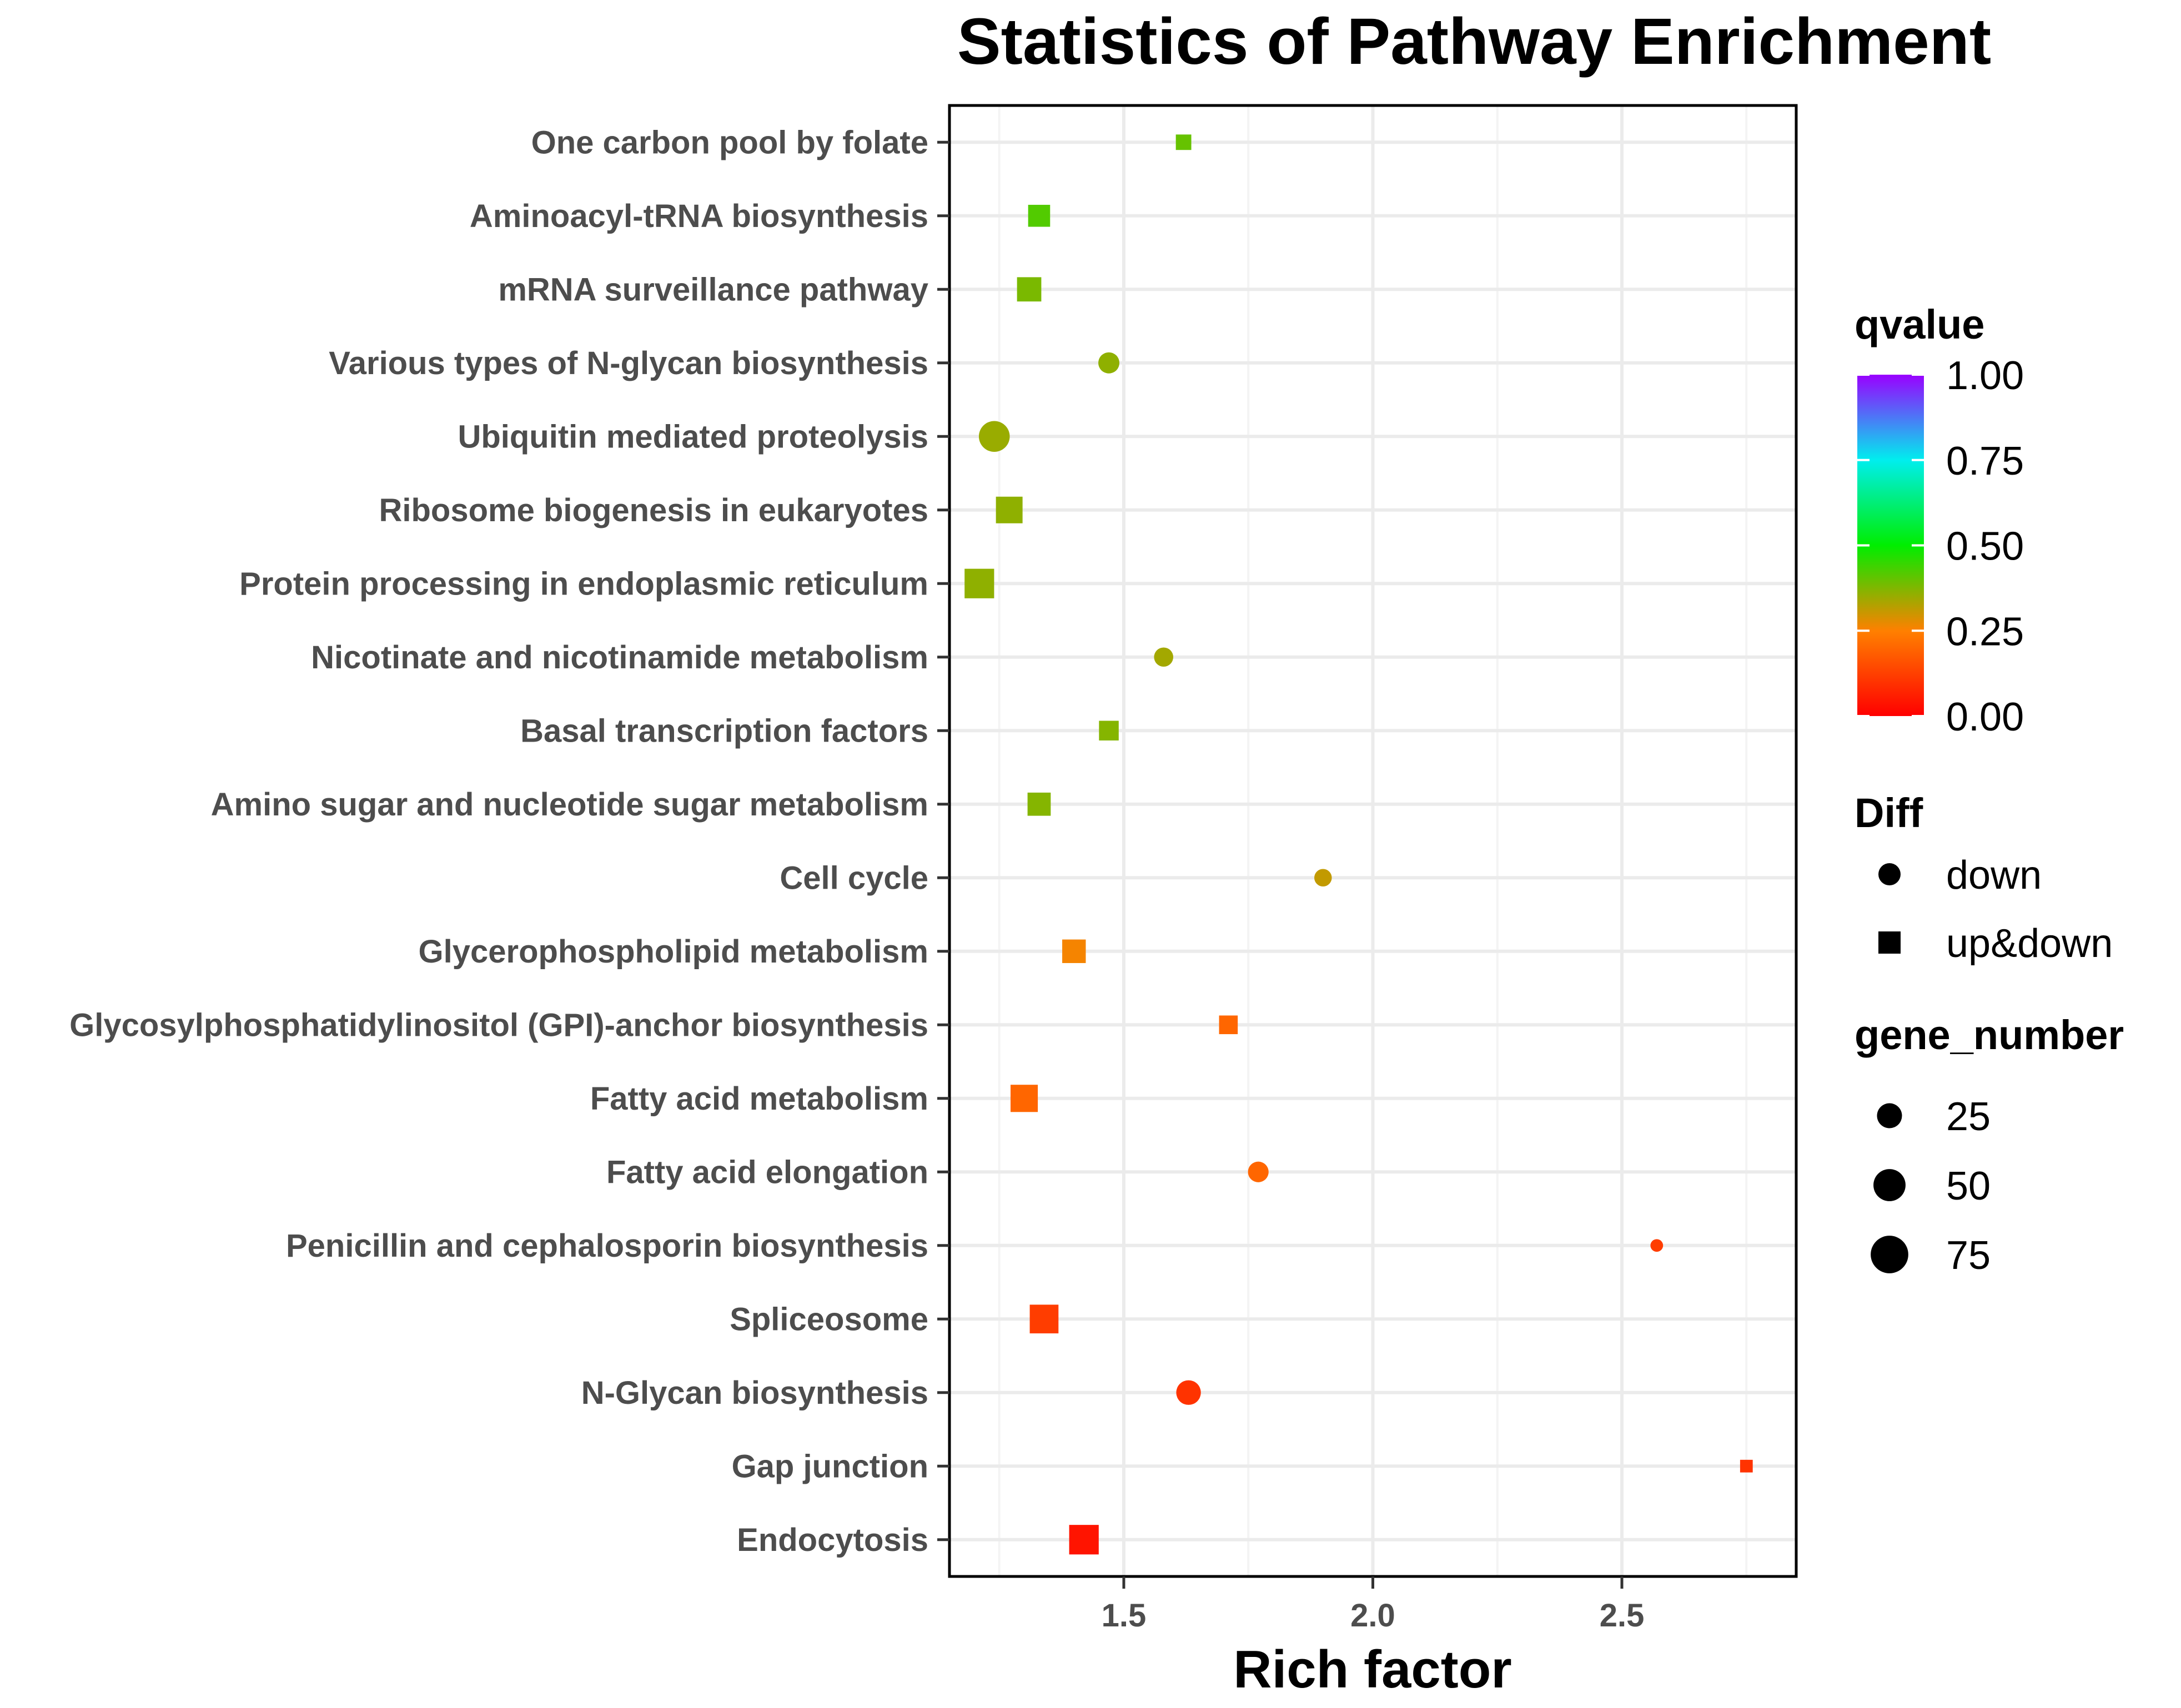 The height and width of the screenshot is (1708, 2181). Describe the element at coordinates (1994, 875) in the screenshot. I see `legend-diff-label: down` at that location.